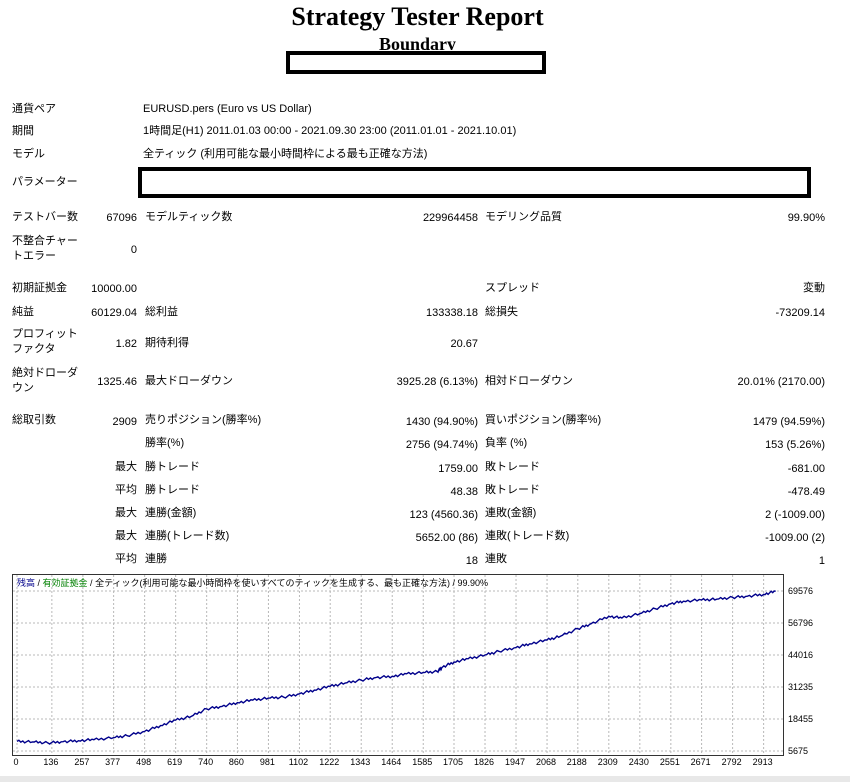  What do you see at coordinates (515, 762) in the screenshot?
I see `x-tick-label: 1947` at bounding box center [515, 762].